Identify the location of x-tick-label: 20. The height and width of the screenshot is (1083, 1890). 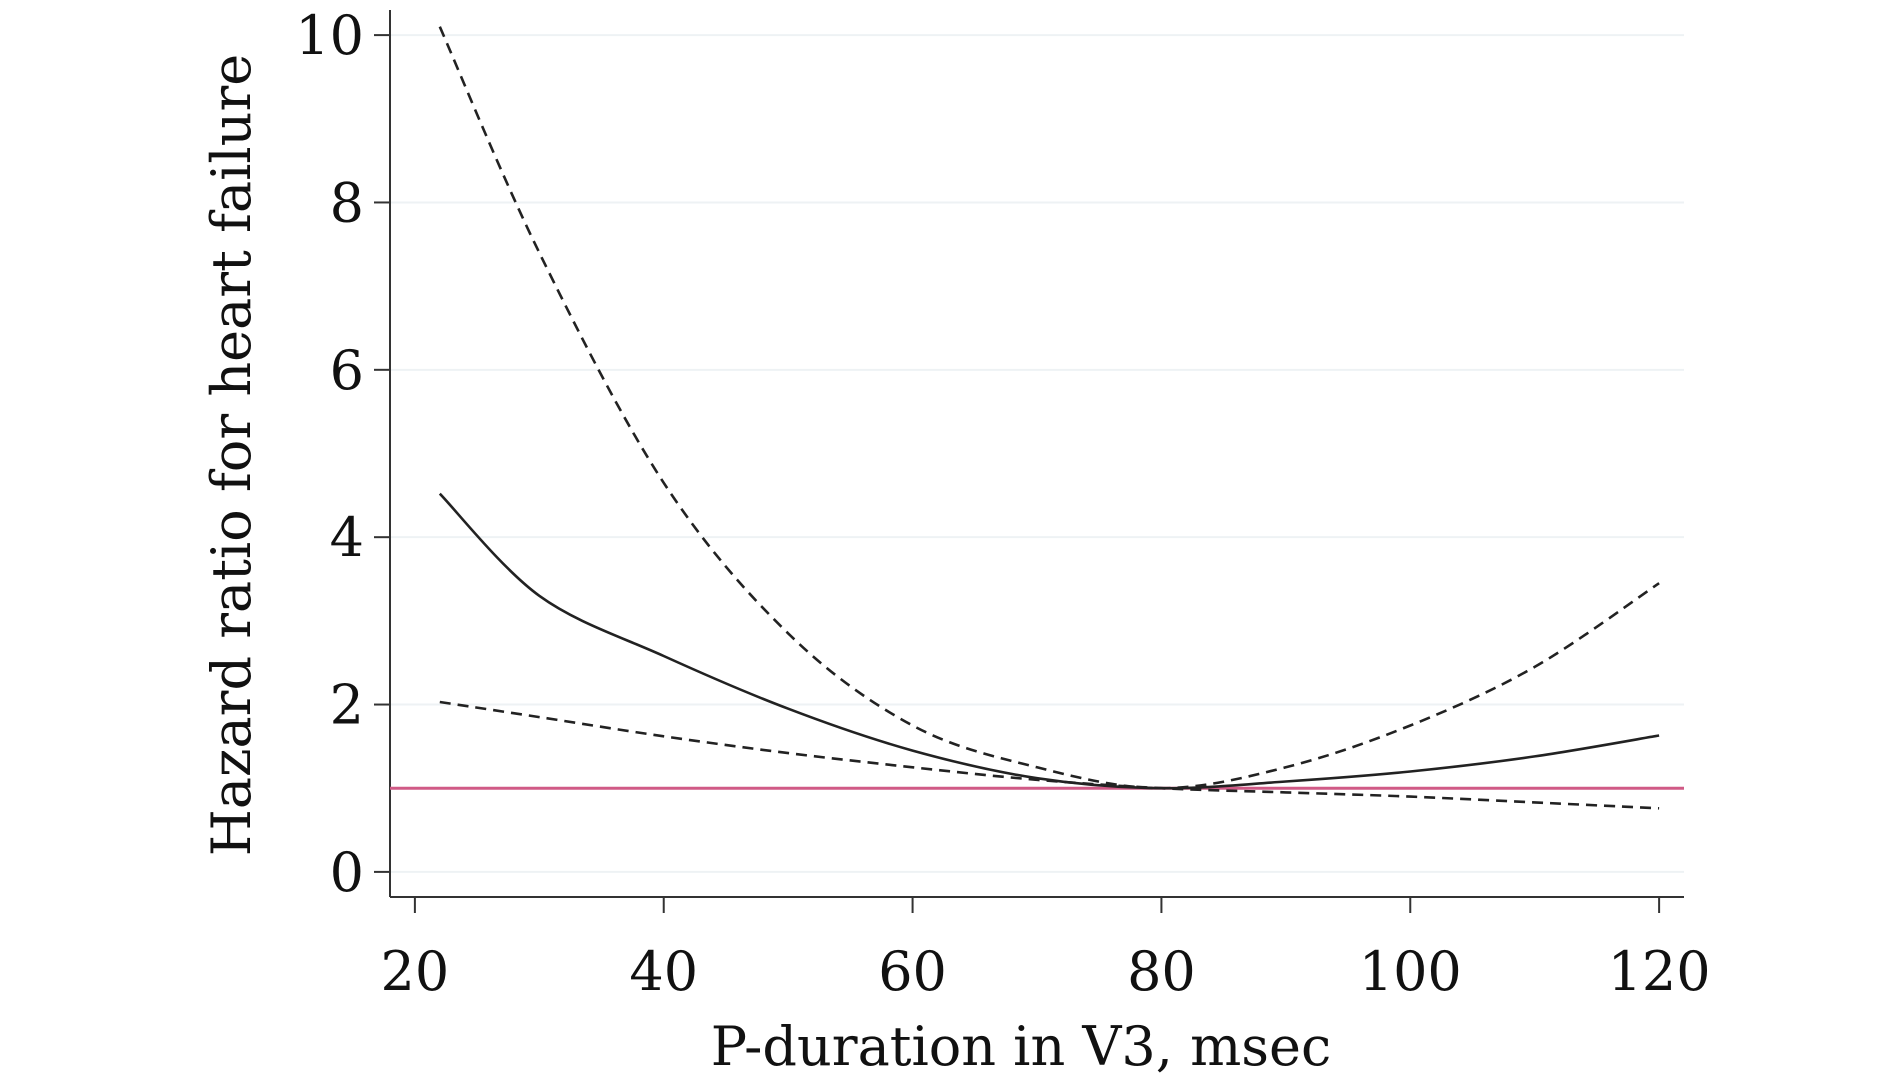
(415, 971).